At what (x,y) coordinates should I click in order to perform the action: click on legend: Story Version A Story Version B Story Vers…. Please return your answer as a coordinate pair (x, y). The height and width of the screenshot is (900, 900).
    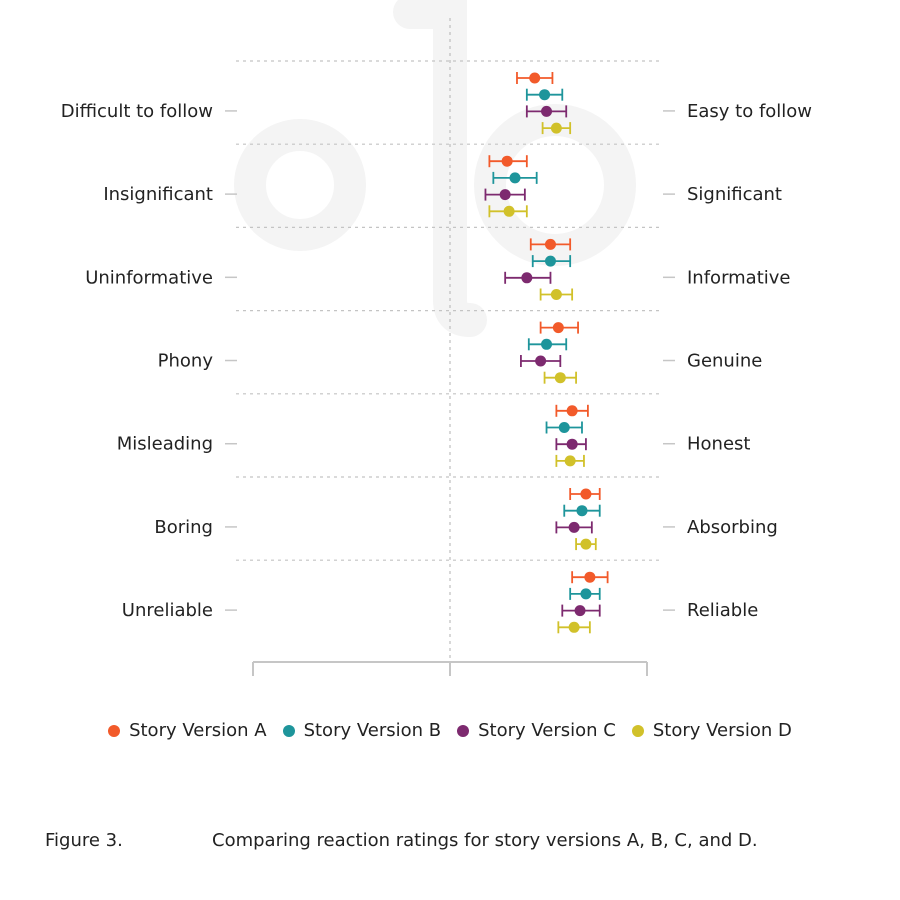
    Looking at the image, I should click on (450, 730).